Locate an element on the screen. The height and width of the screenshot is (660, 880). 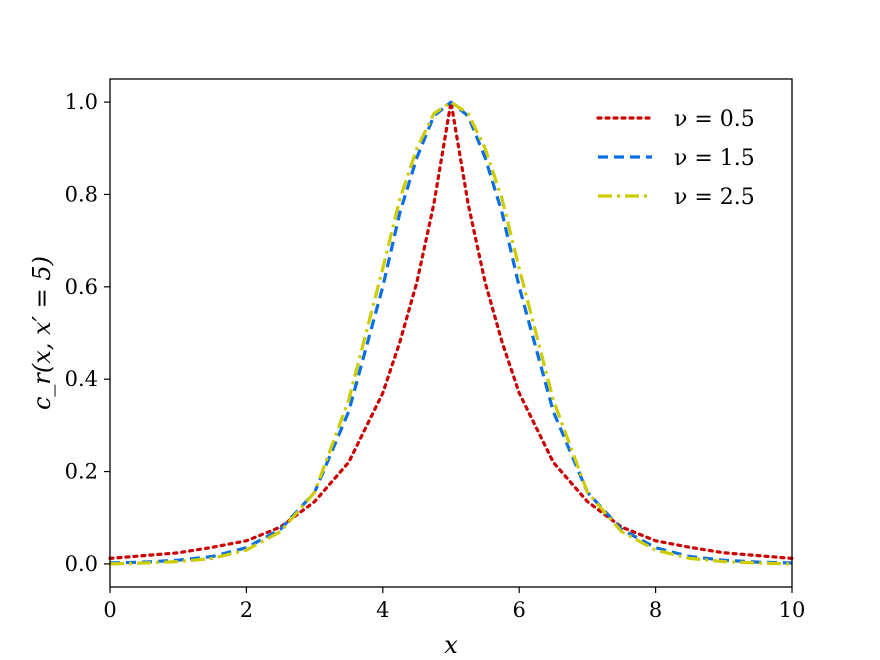
x-tick-label: 8 is located at coordinates (655, 610).